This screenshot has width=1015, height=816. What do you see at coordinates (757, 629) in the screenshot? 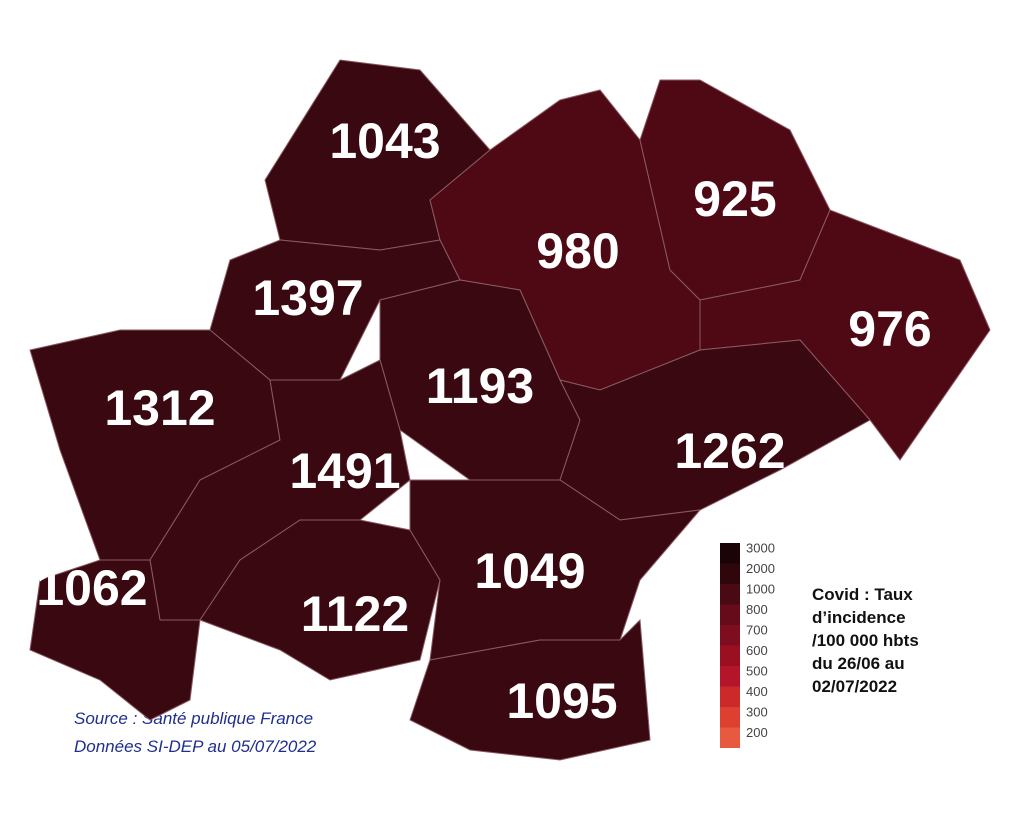
I see `legend-label: 700` at bounding box center [757, 629].